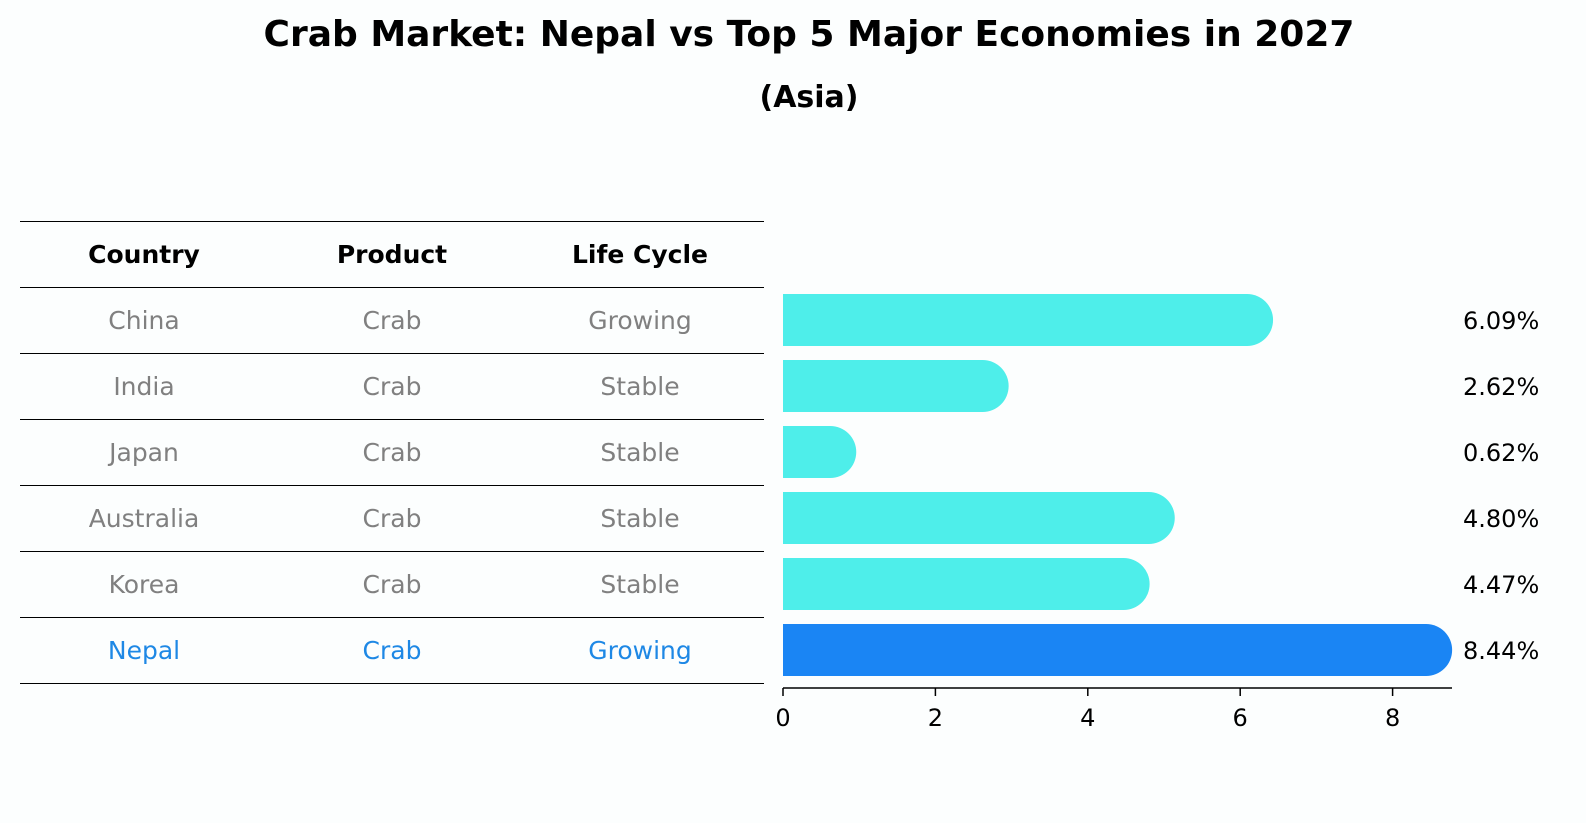  Describe the element at coordinates (144, 386) in the screenshot. I see `cell-country: India` at that location.